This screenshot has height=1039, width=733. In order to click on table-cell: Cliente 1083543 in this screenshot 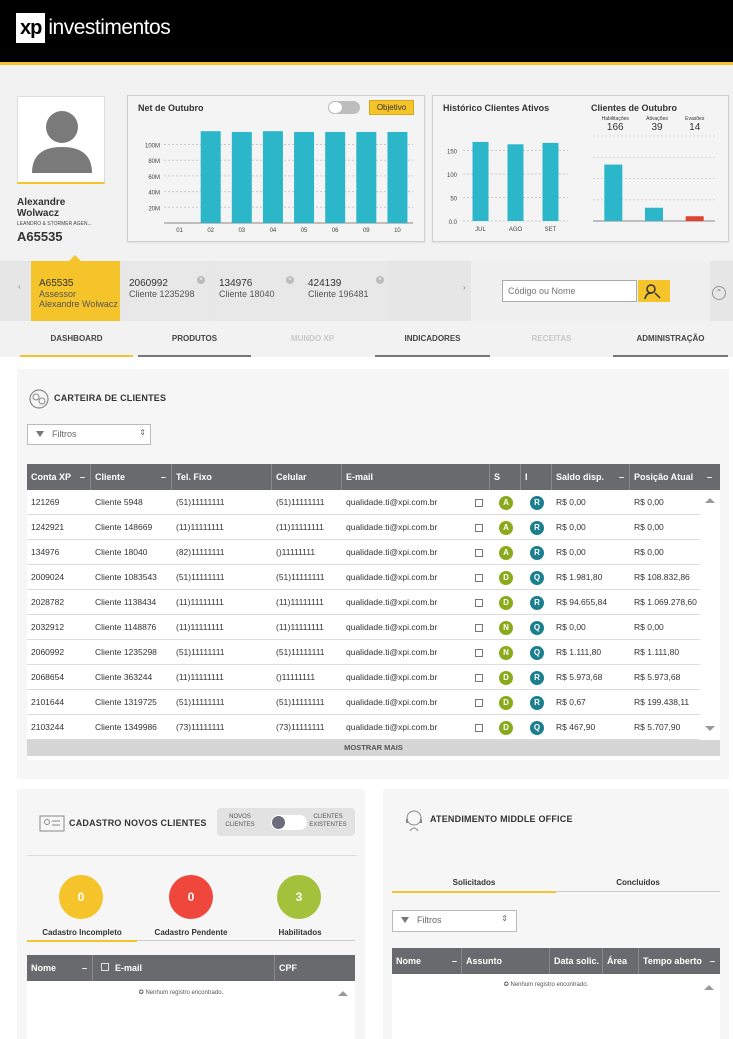, I will do `click(126, 577)`.